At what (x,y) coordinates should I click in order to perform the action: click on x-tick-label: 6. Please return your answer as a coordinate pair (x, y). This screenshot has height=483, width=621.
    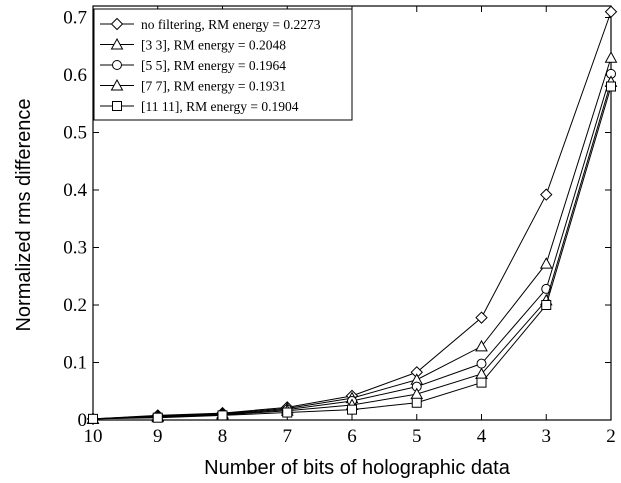
    Looking at the image, I should click on (352, 436).